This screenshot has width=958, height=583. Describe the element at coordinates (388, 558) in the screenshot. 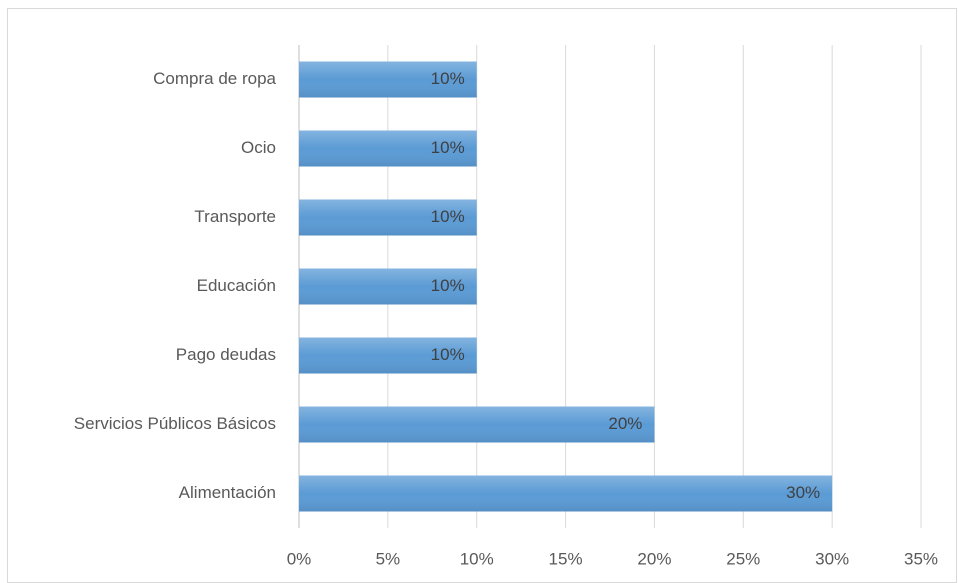

I see `x-tick-label: 5%` at that location.